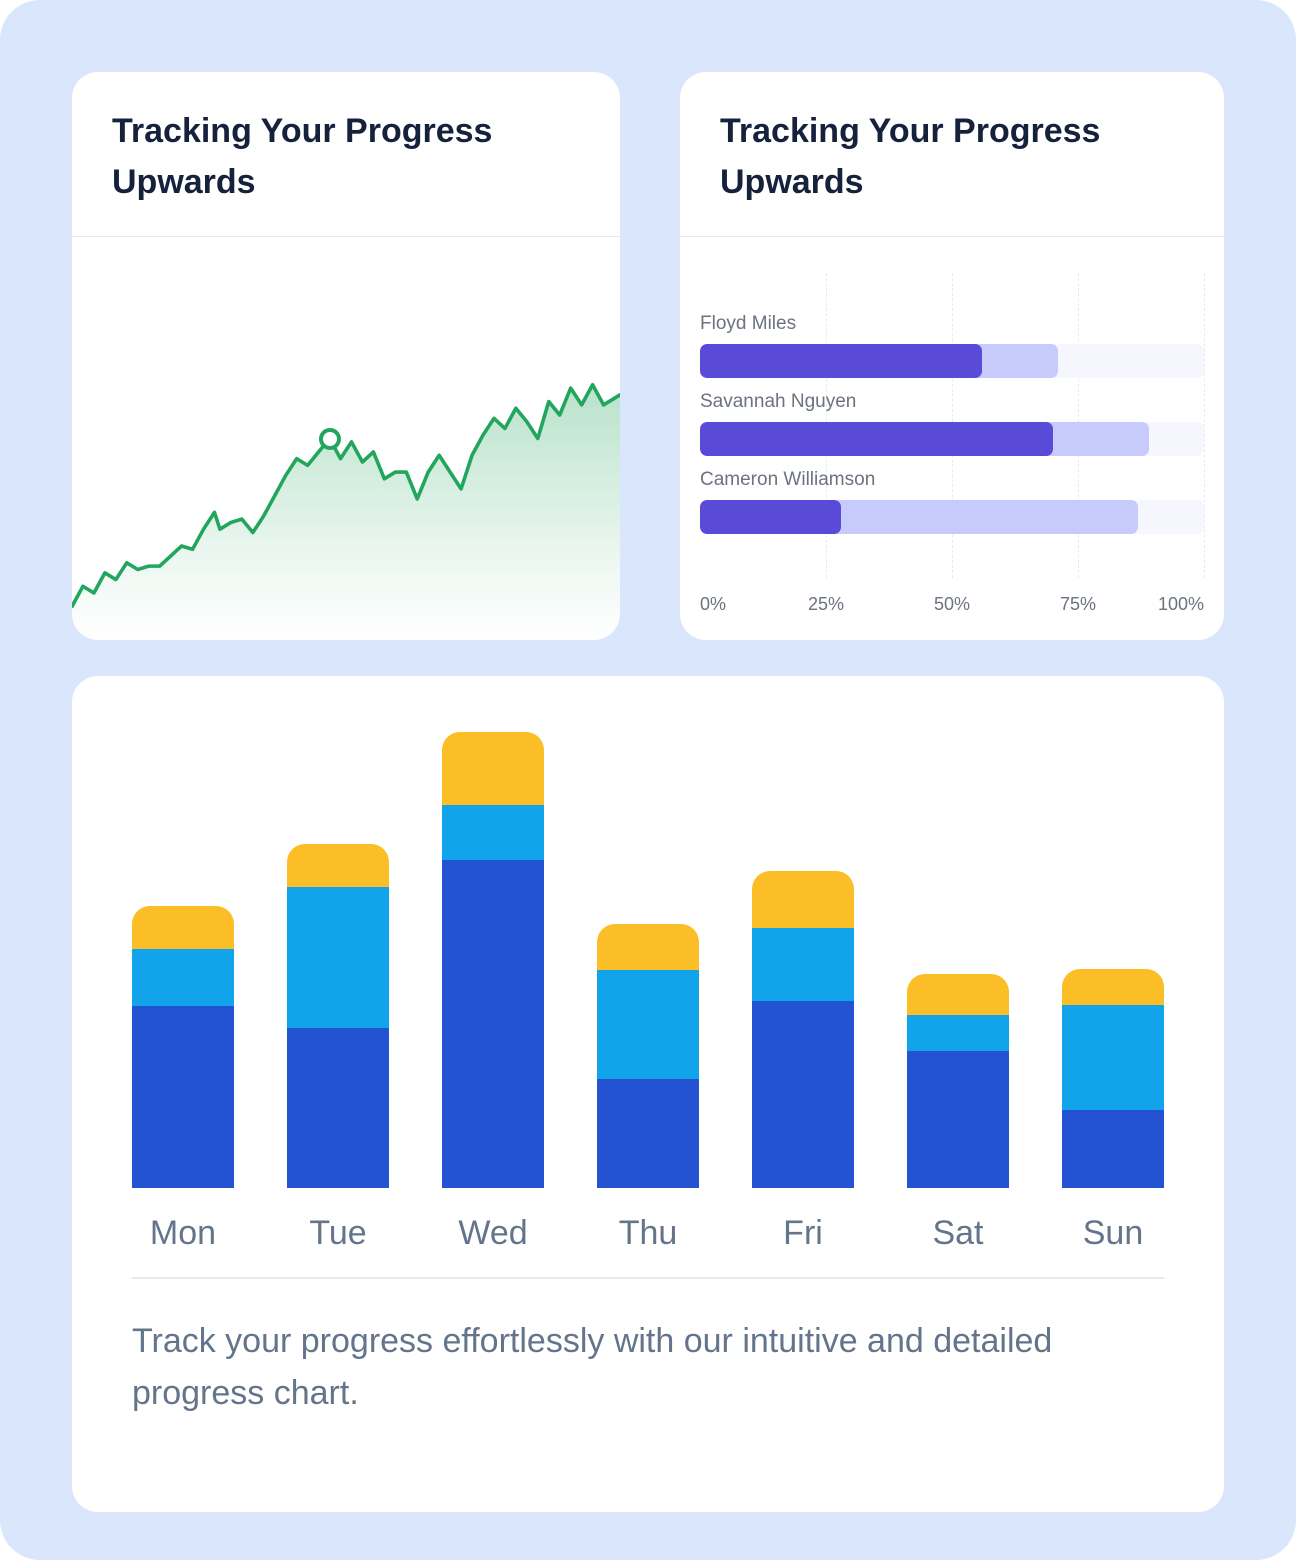  What do you see at coordinates (748, 323) in the screenshot?
I see `progress-row-label: Floyd Miles` at bounding box center [748, 323].